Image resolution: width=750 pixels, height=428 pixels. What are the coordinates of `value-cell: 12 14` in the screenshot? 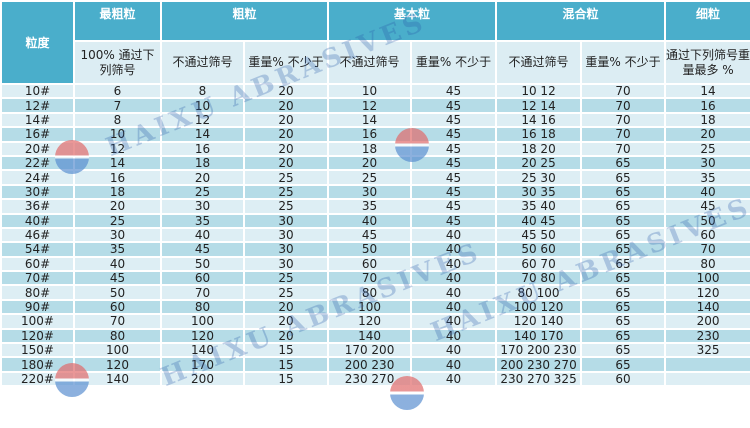 It's located at (539, 105).